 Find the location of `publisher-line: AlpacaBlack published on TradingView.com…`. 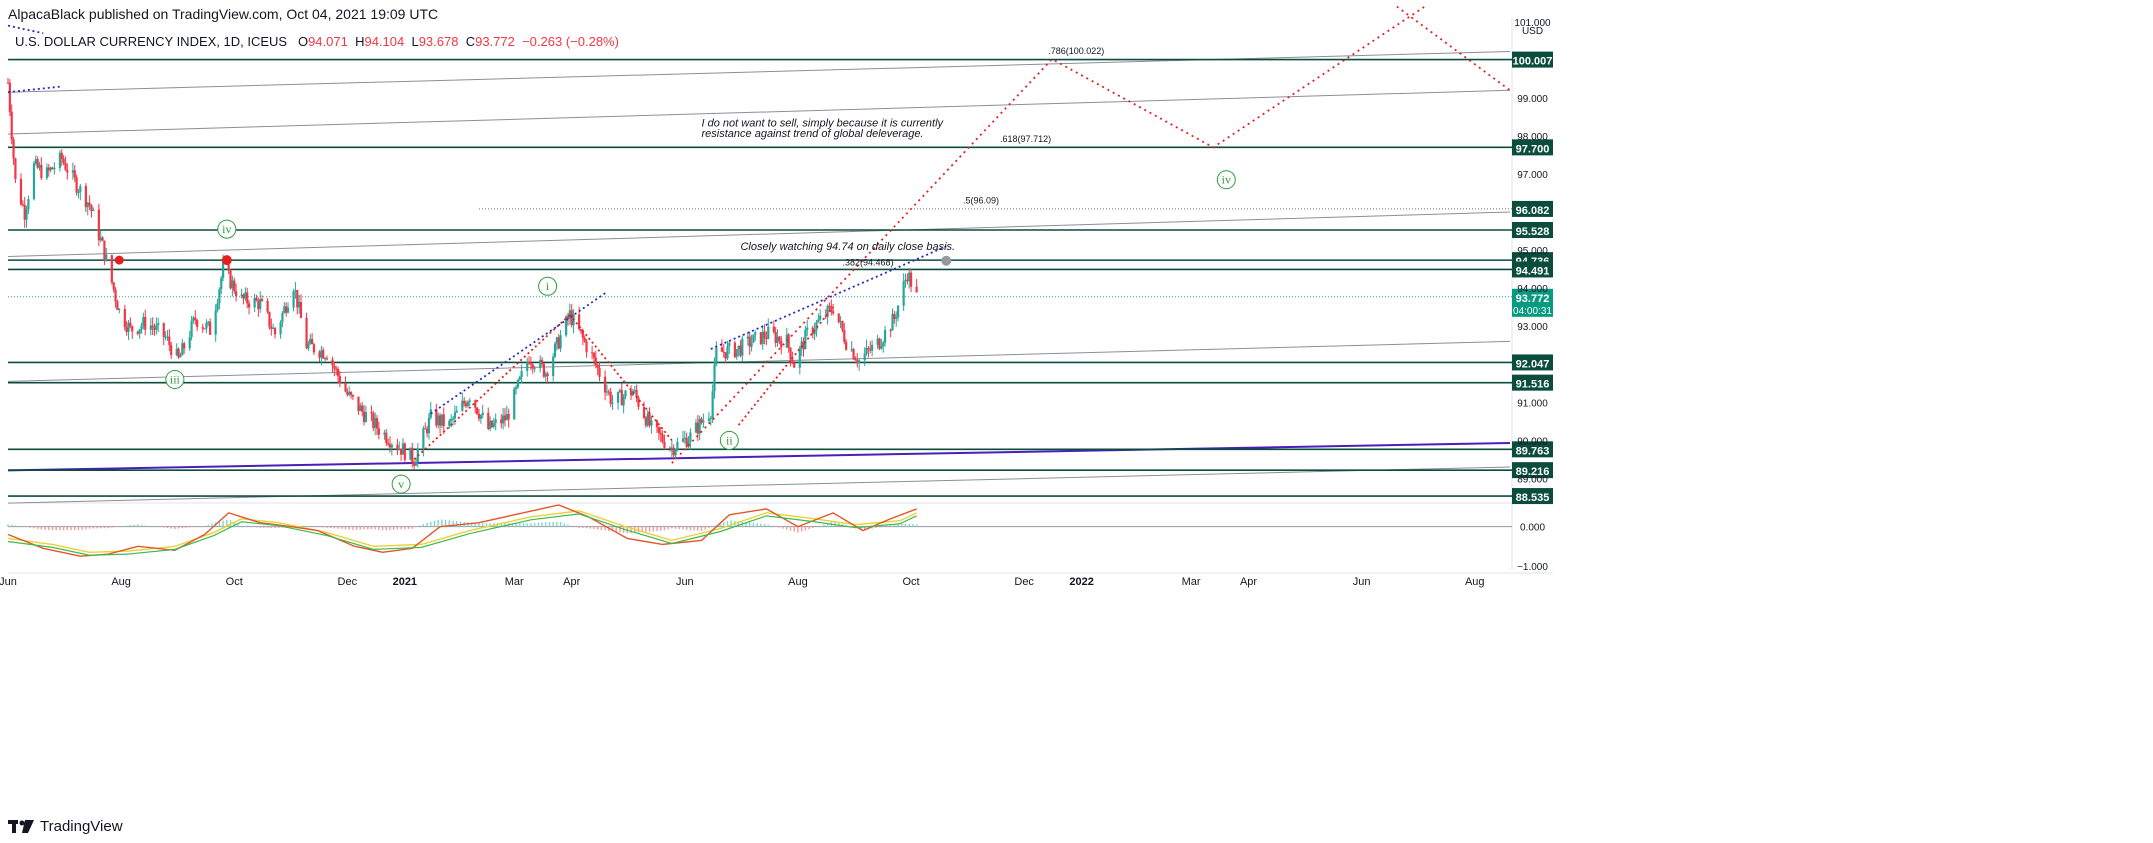

publisher-line: AlpacaBlack published on TradingView.com… is located at coordinates (223, 14).